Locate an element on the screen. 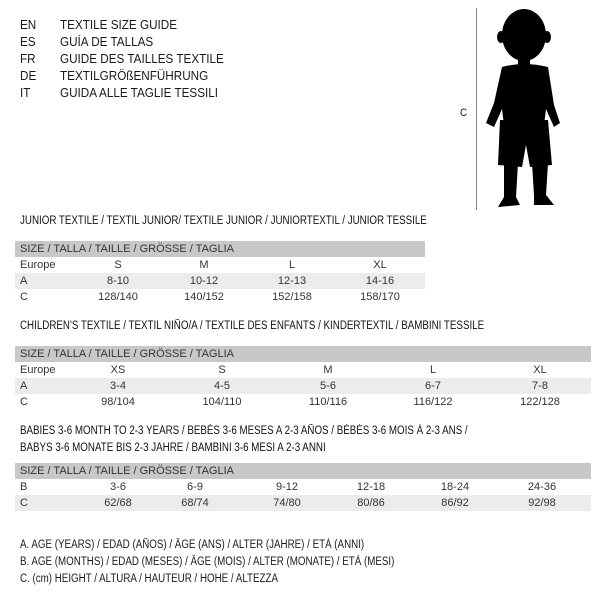 This screenshot has height=600, width=600. table-cell: 12-18 is located at coordinates (371, 487).